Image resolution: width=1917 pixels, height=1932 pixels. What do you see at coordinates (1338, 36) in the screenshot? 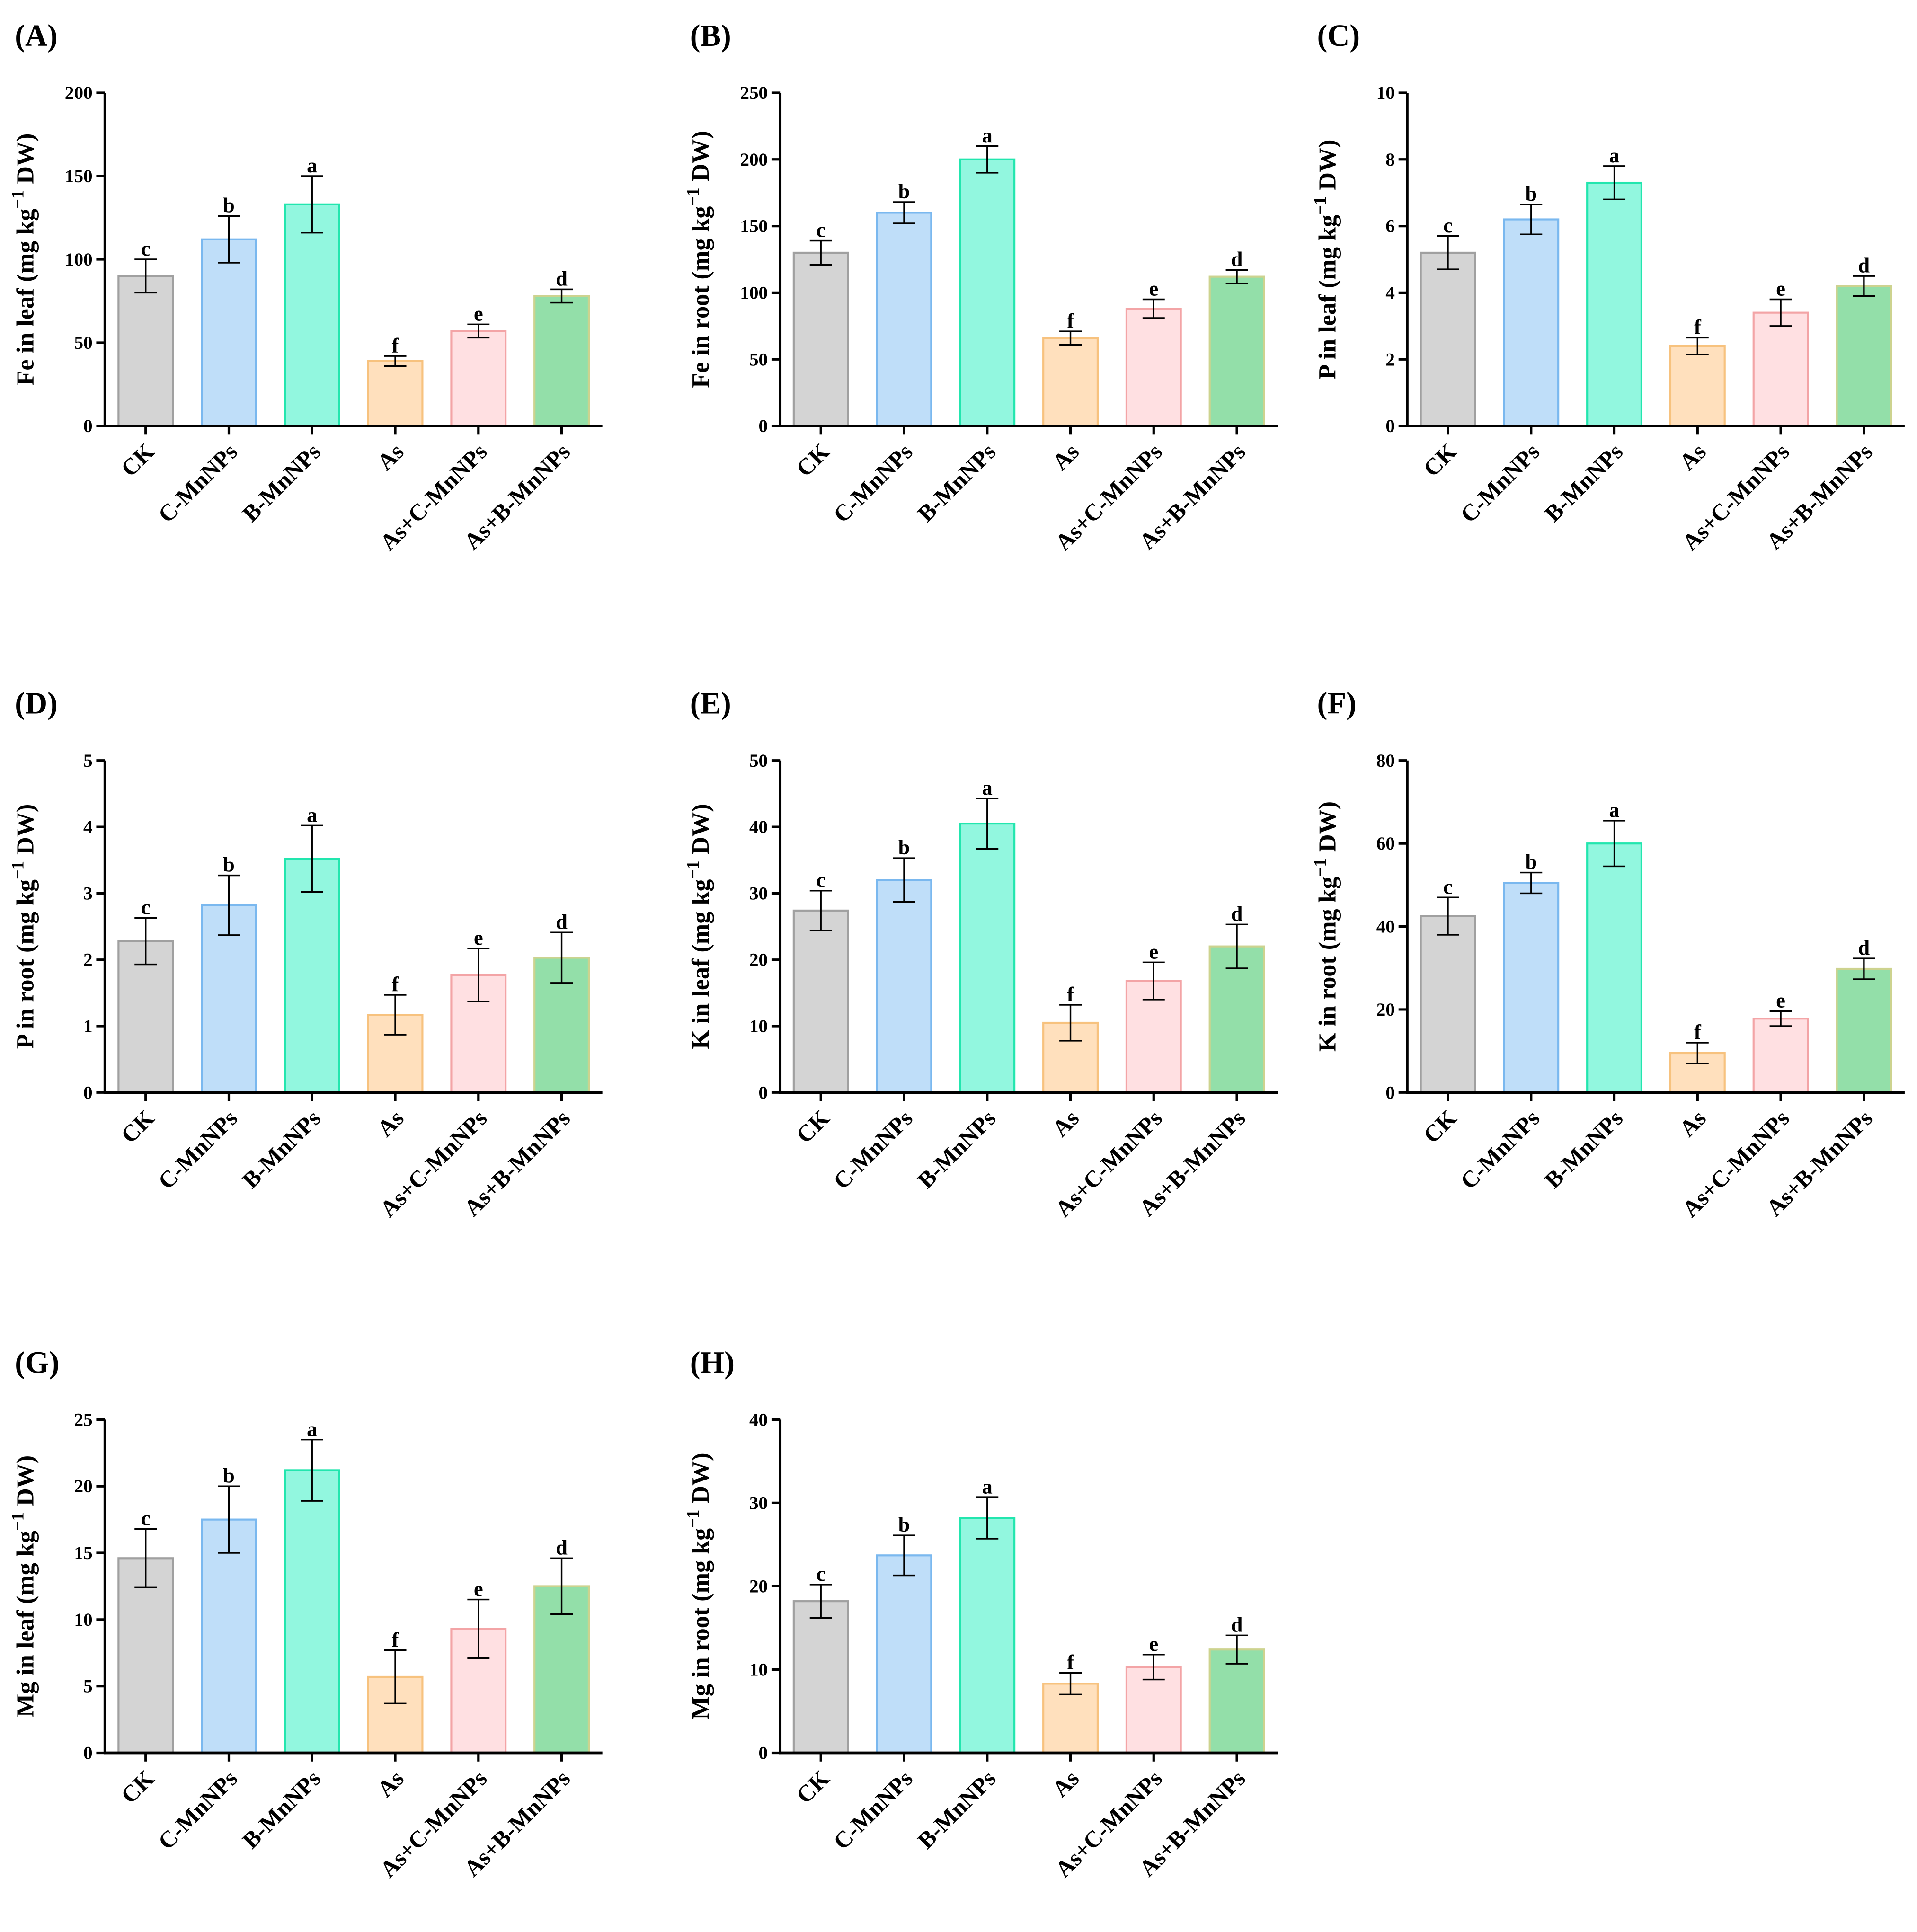
I see `panel-label: (C)` at bounding box center [1338, 36].